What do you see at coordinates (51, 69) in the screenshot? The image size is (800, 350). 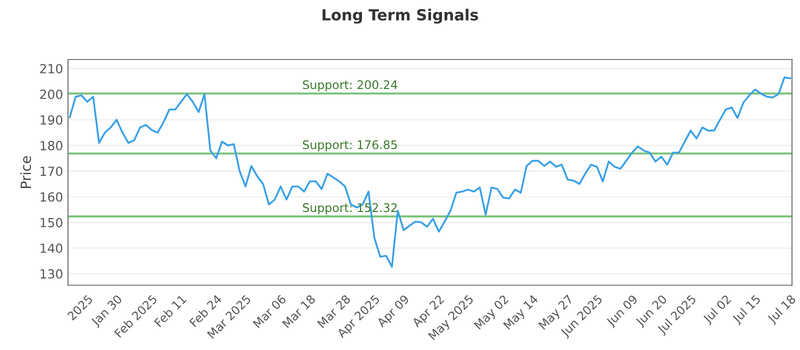 I see `y-tick-label: 210` at bounding box center [51, 69].